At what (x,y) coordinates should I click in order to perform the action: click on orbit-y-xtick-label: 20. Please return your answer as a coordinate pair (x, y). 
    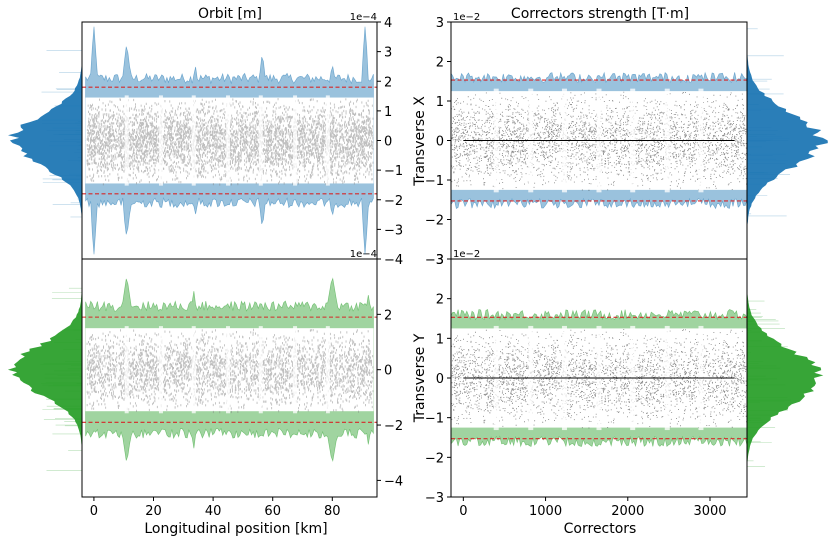
    Looking at the image, I should click on (153, 511).